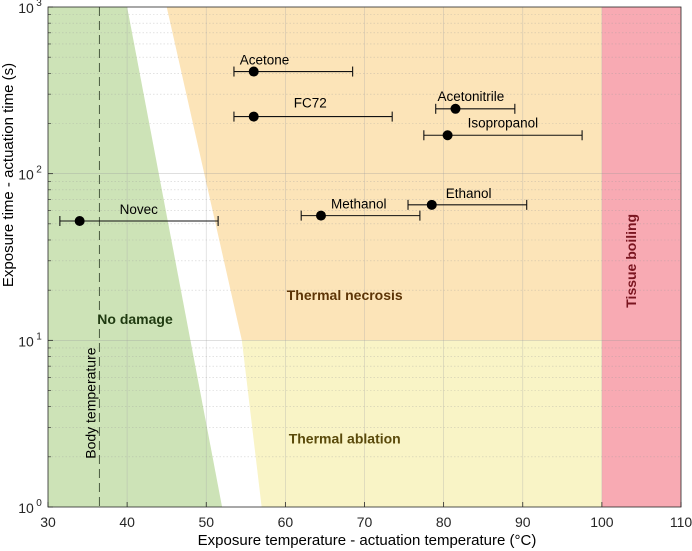 The image size is (692, 551). What do you see at coordinates (48, 522) in the screenshot?
I see `x-tick-label: 30` at bounding box center [48, 522].